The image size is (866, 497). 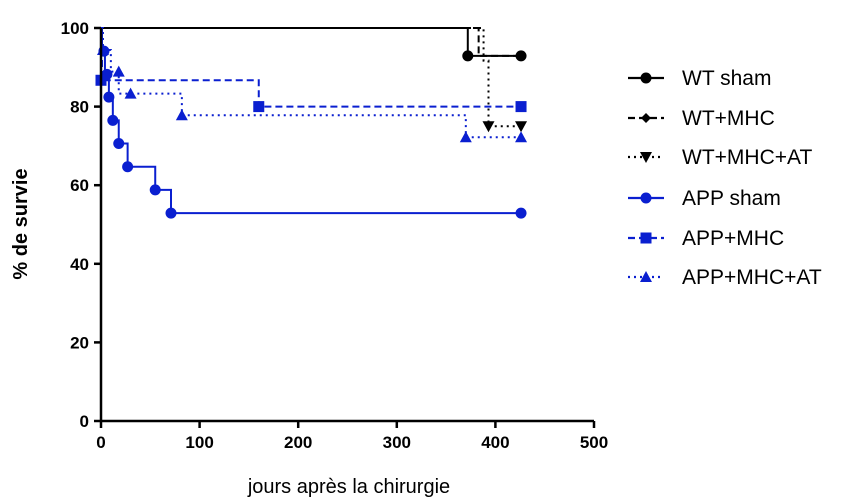 I want to click on x-tick-label: 100, so click(x=199, y=442).